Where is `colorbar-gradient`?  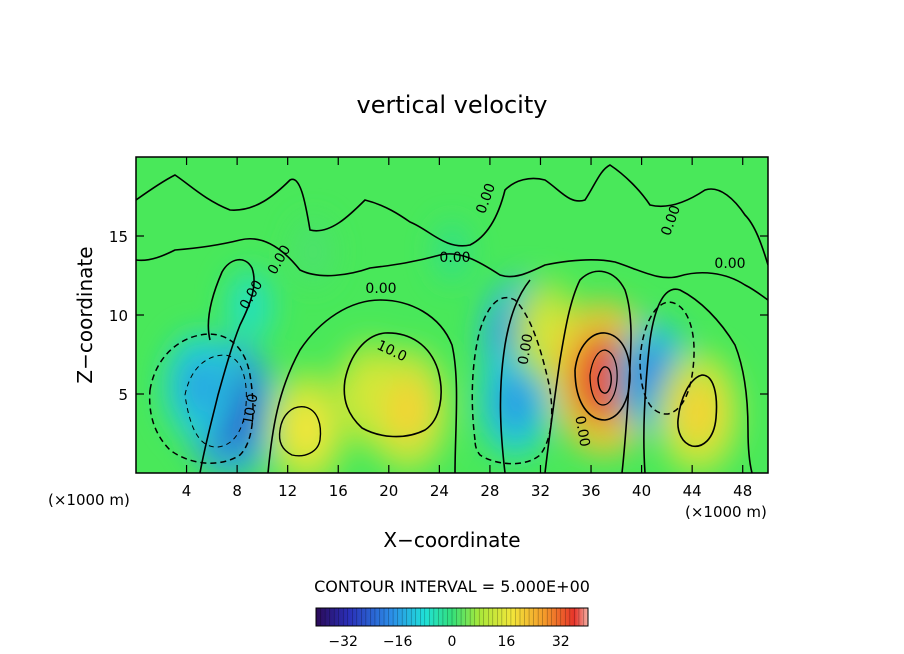
colorbar-gradient is located at coordinates (452, 617).